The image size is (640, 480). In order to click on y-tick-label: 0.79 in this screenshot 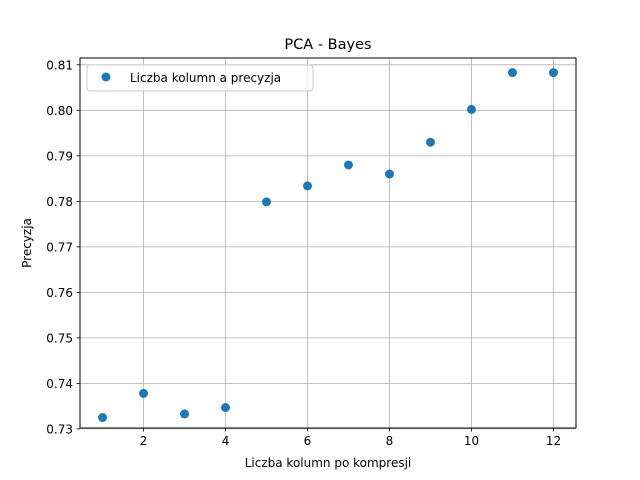, I will do `click(59, 156)`.